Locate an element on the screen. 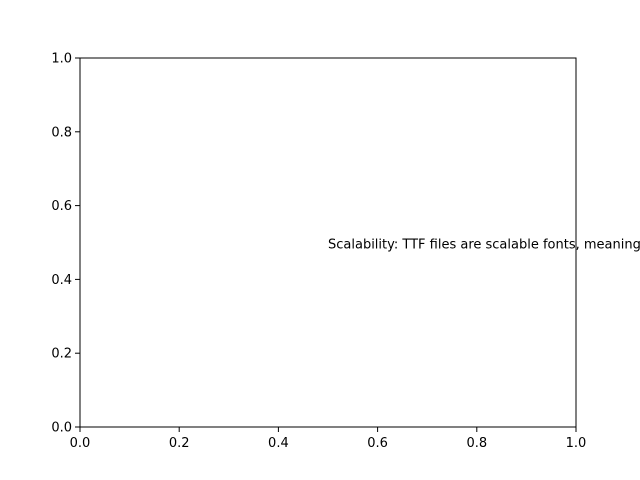 The width and height of the screenshot is (640, 480). y-tick-label: 0.4 is located at coordinates (61, 280).